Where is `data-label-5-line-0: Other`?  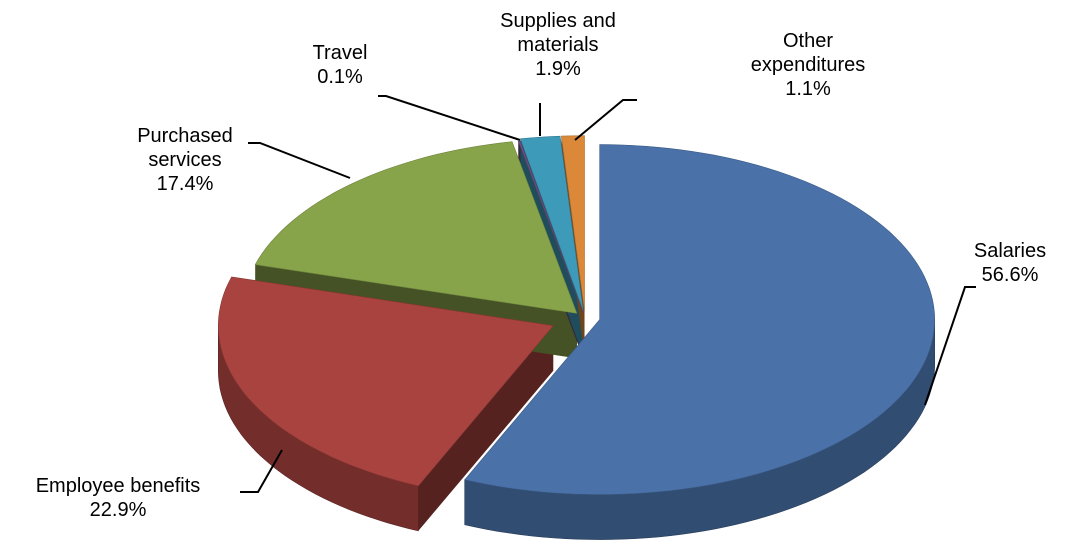
data-label-5-line-0: Other is located at coordinates (808, 41).